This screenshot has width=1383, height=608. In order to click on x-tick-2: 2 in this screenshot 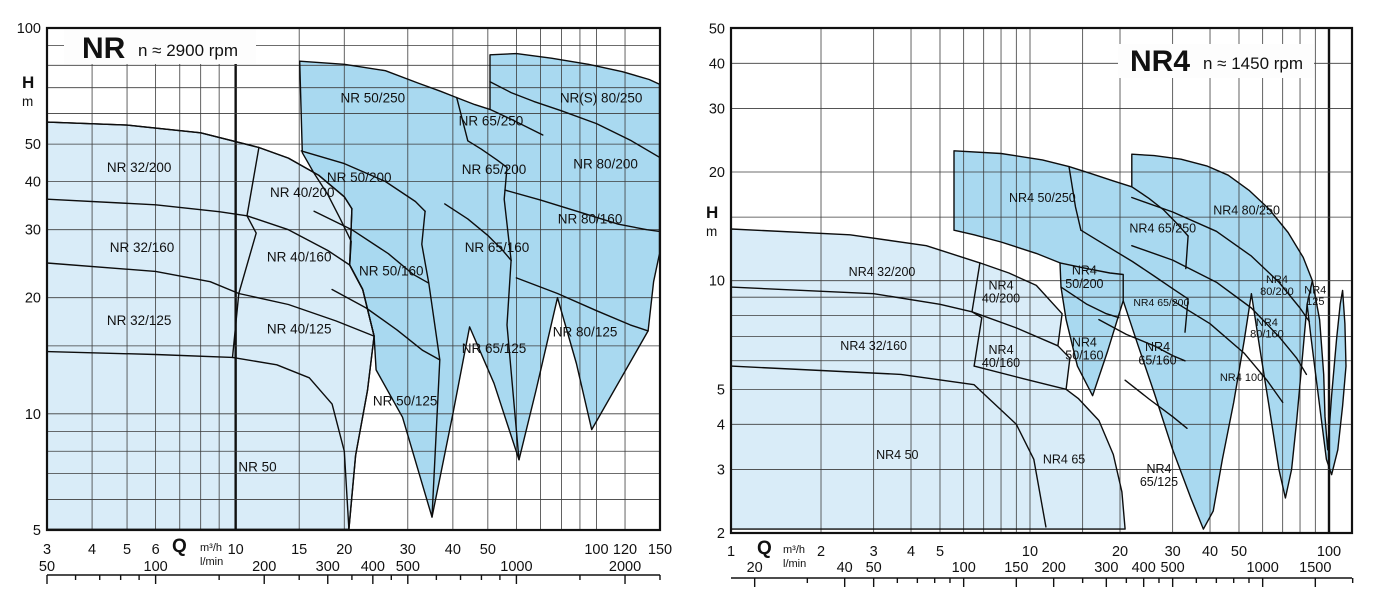, I will do `click(821, 552)`.